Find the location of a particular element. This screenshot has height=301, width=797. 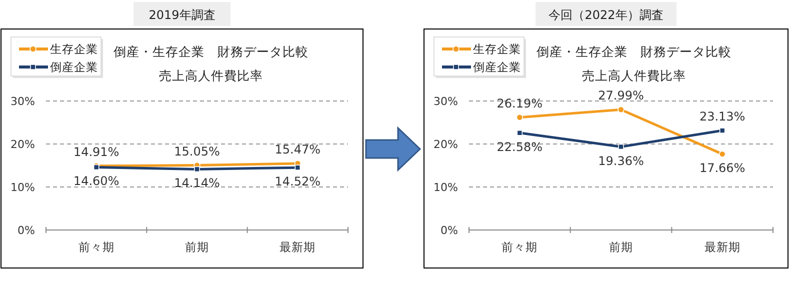

data-label: 19.36% is located at coordinates (621, 161).